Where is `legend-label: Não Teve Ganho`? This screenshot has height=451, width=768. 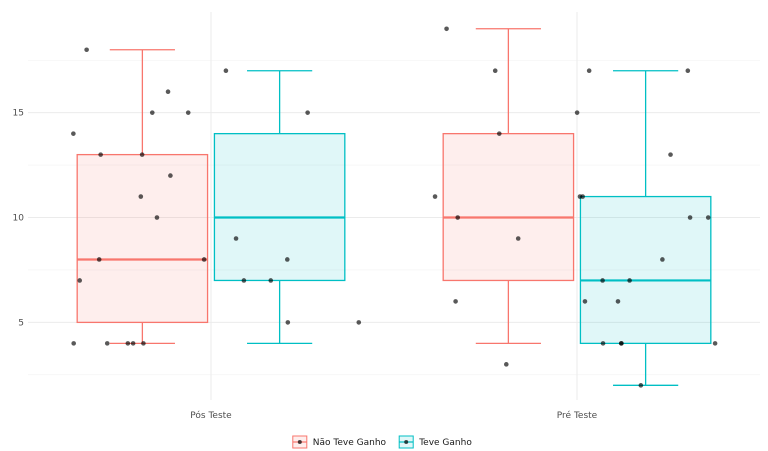 legend-label: Não Teve Ganho is located at coordinates (350, 443).